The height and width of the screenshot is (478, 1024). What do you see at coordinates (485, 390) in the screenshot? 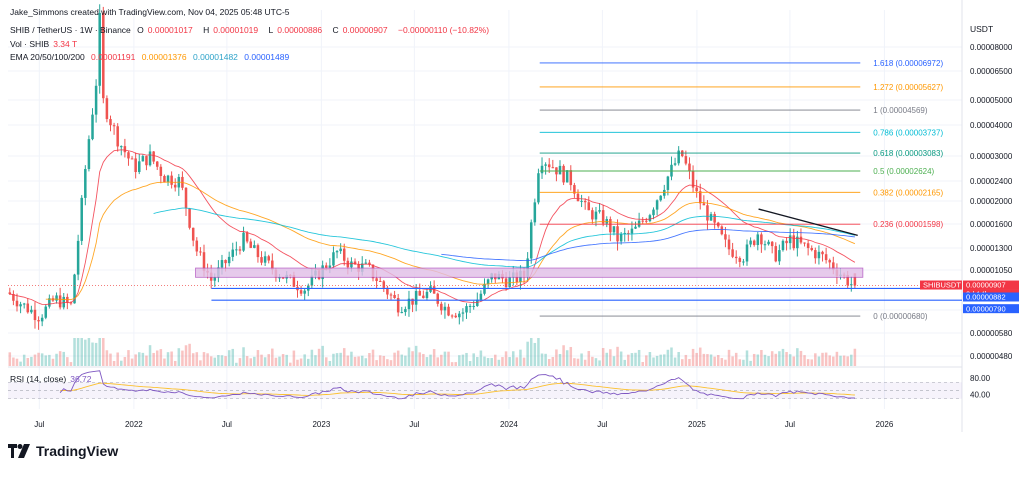
I see `rsi-band` at bounding box center [485, 390].